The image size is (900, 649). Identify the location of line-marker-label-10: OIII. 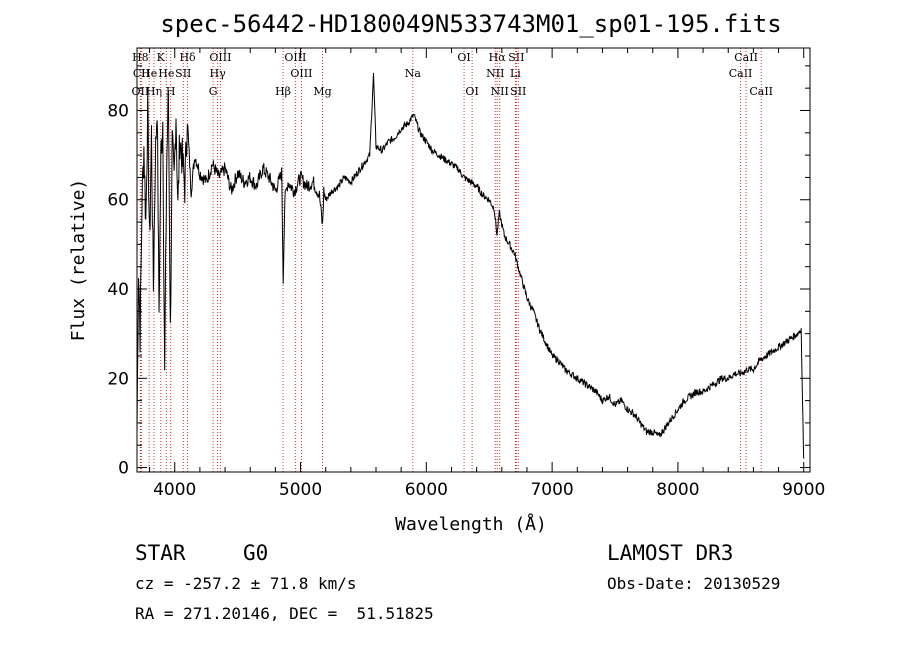
(220, 57).